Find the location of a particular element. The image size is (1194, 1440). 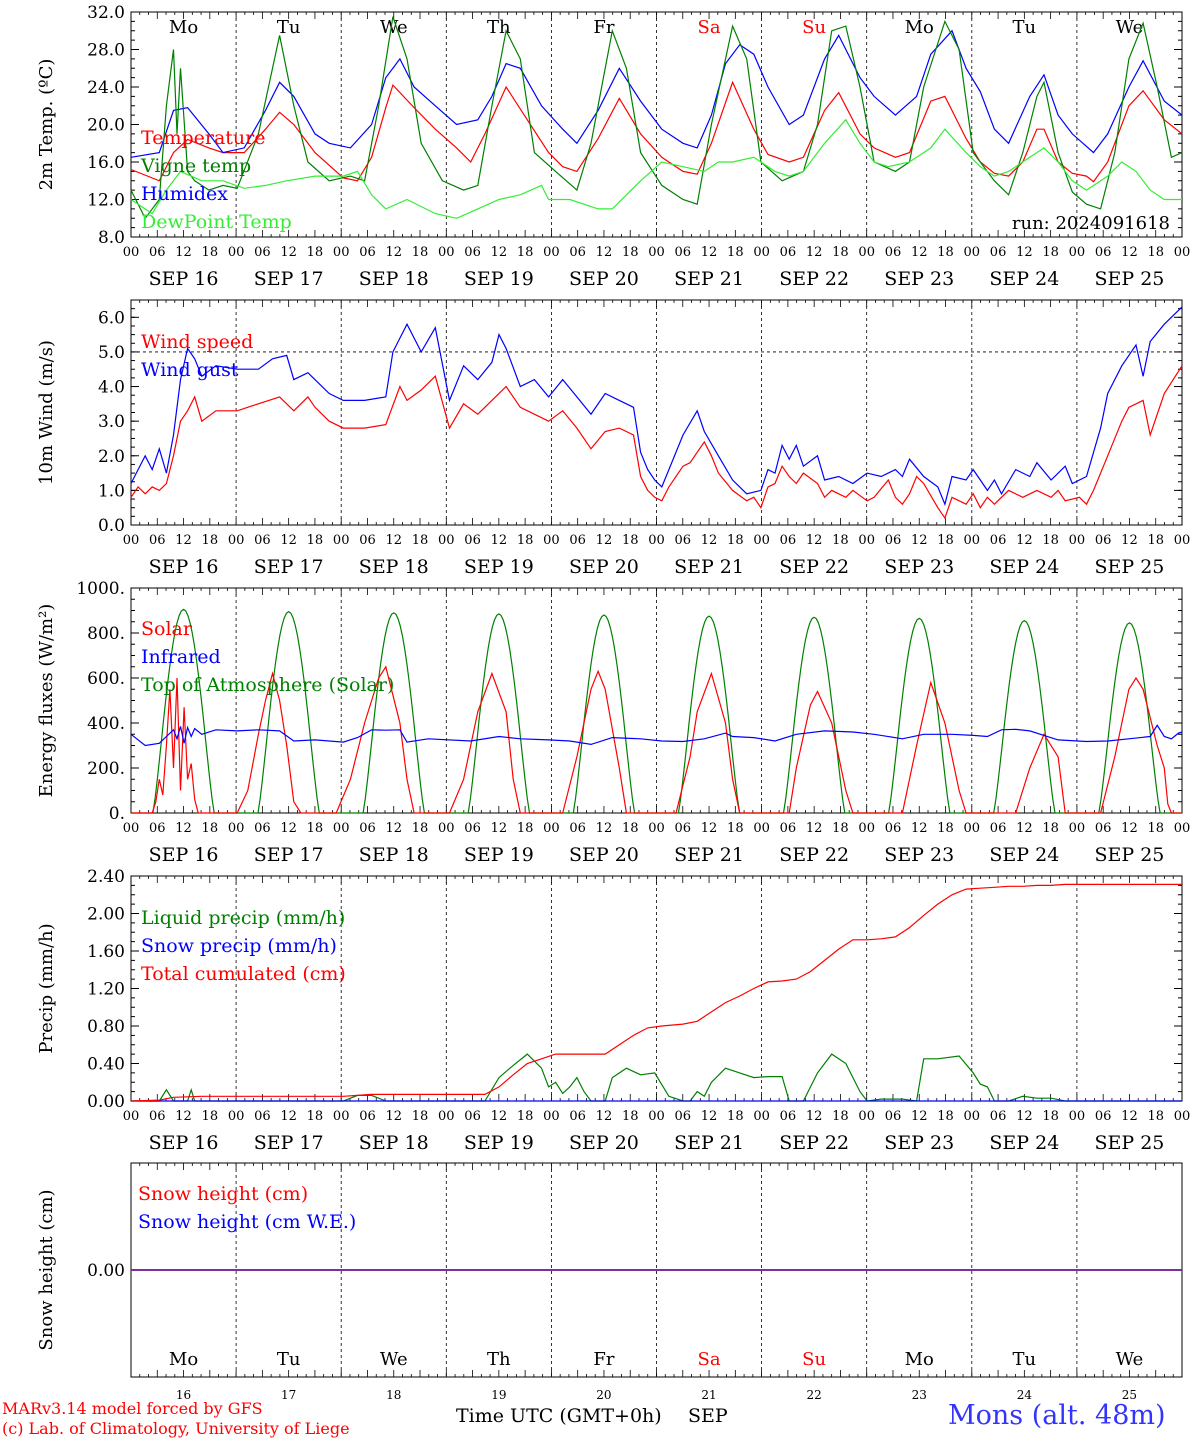

y-tick-label: 0. is located at coordinates (117, 814).